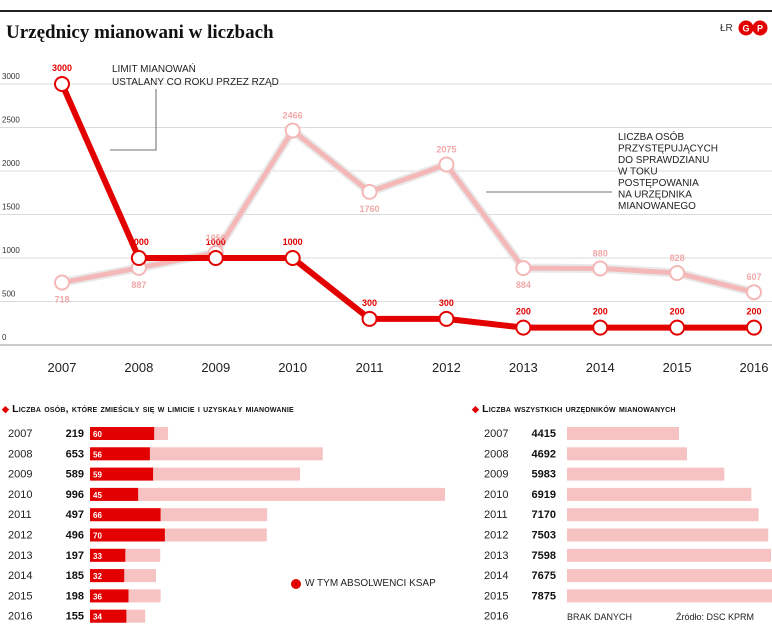 The image size is (772, 626). Describe the element at coordinates (75, 536) in the screenshot. I see `bar1-value-label: 496` at that location.